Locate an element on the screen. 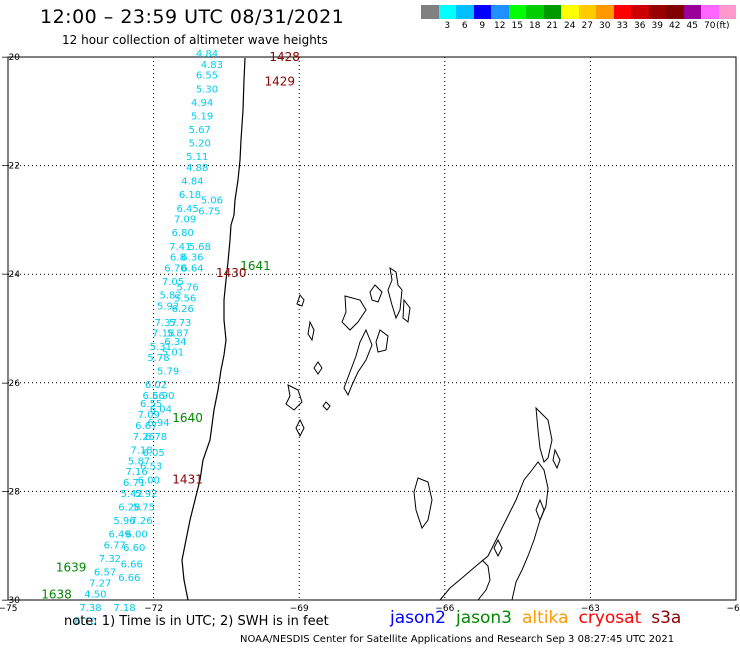 The height and width of the screenshot is (650, 740). swh-value-label: 7.37 is located at coordinates (166, 323).